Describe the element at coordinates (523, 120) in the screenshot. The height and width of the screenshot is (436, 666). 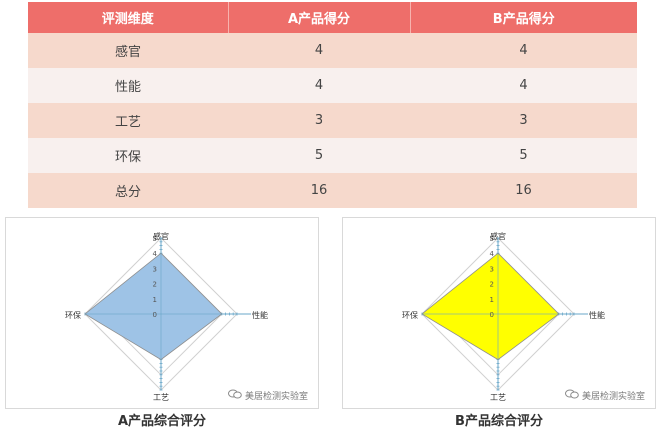
I see `b-score-cell: 3` at that location.